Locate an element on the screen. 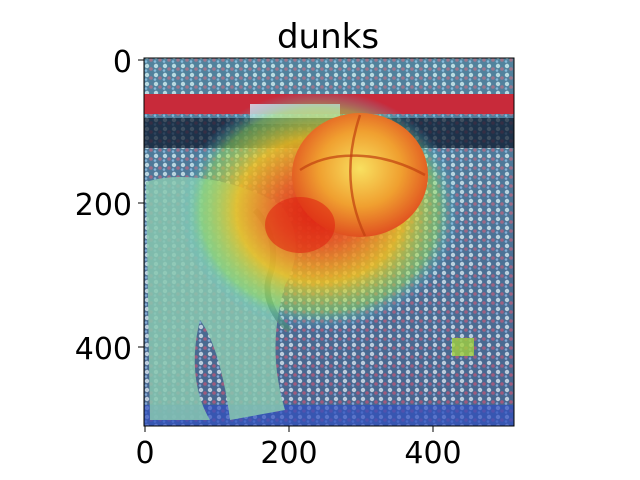  x-axis: 0 200 400 is located at coordinates (298, 448).